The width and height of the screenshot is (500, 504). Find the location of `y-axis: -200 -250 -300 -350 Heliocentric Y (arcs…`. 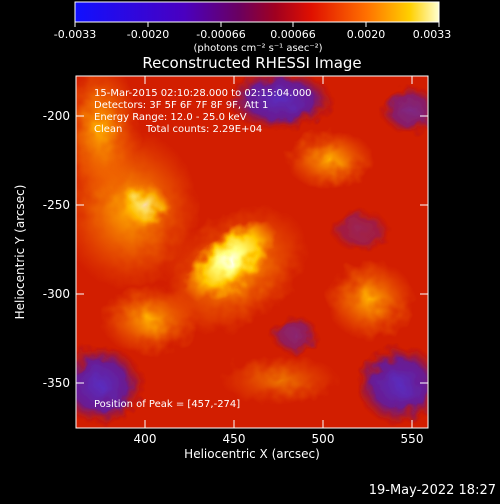

y-axis: -200 -250 -300 -350 Heliocentric Y (arcs… is located at coordinates (41, 249).